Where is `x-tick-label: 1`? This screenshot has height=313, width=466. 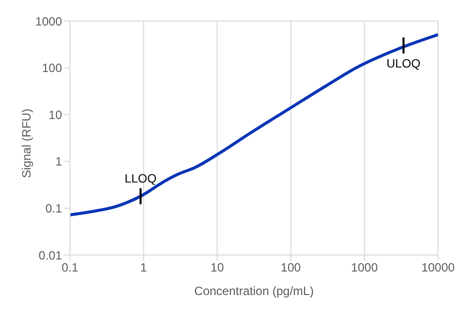
x-tick-label: 1 is located at coordinates (144, 267).